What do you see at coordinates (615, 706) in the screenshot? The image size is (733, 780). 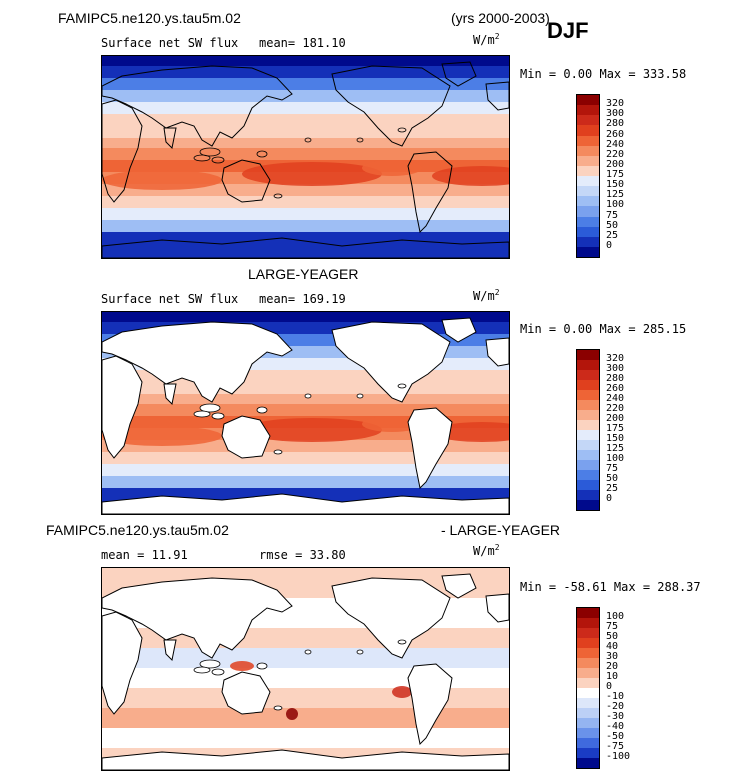 I see `colorbar-label: -20` at bounding box center [615, 706].